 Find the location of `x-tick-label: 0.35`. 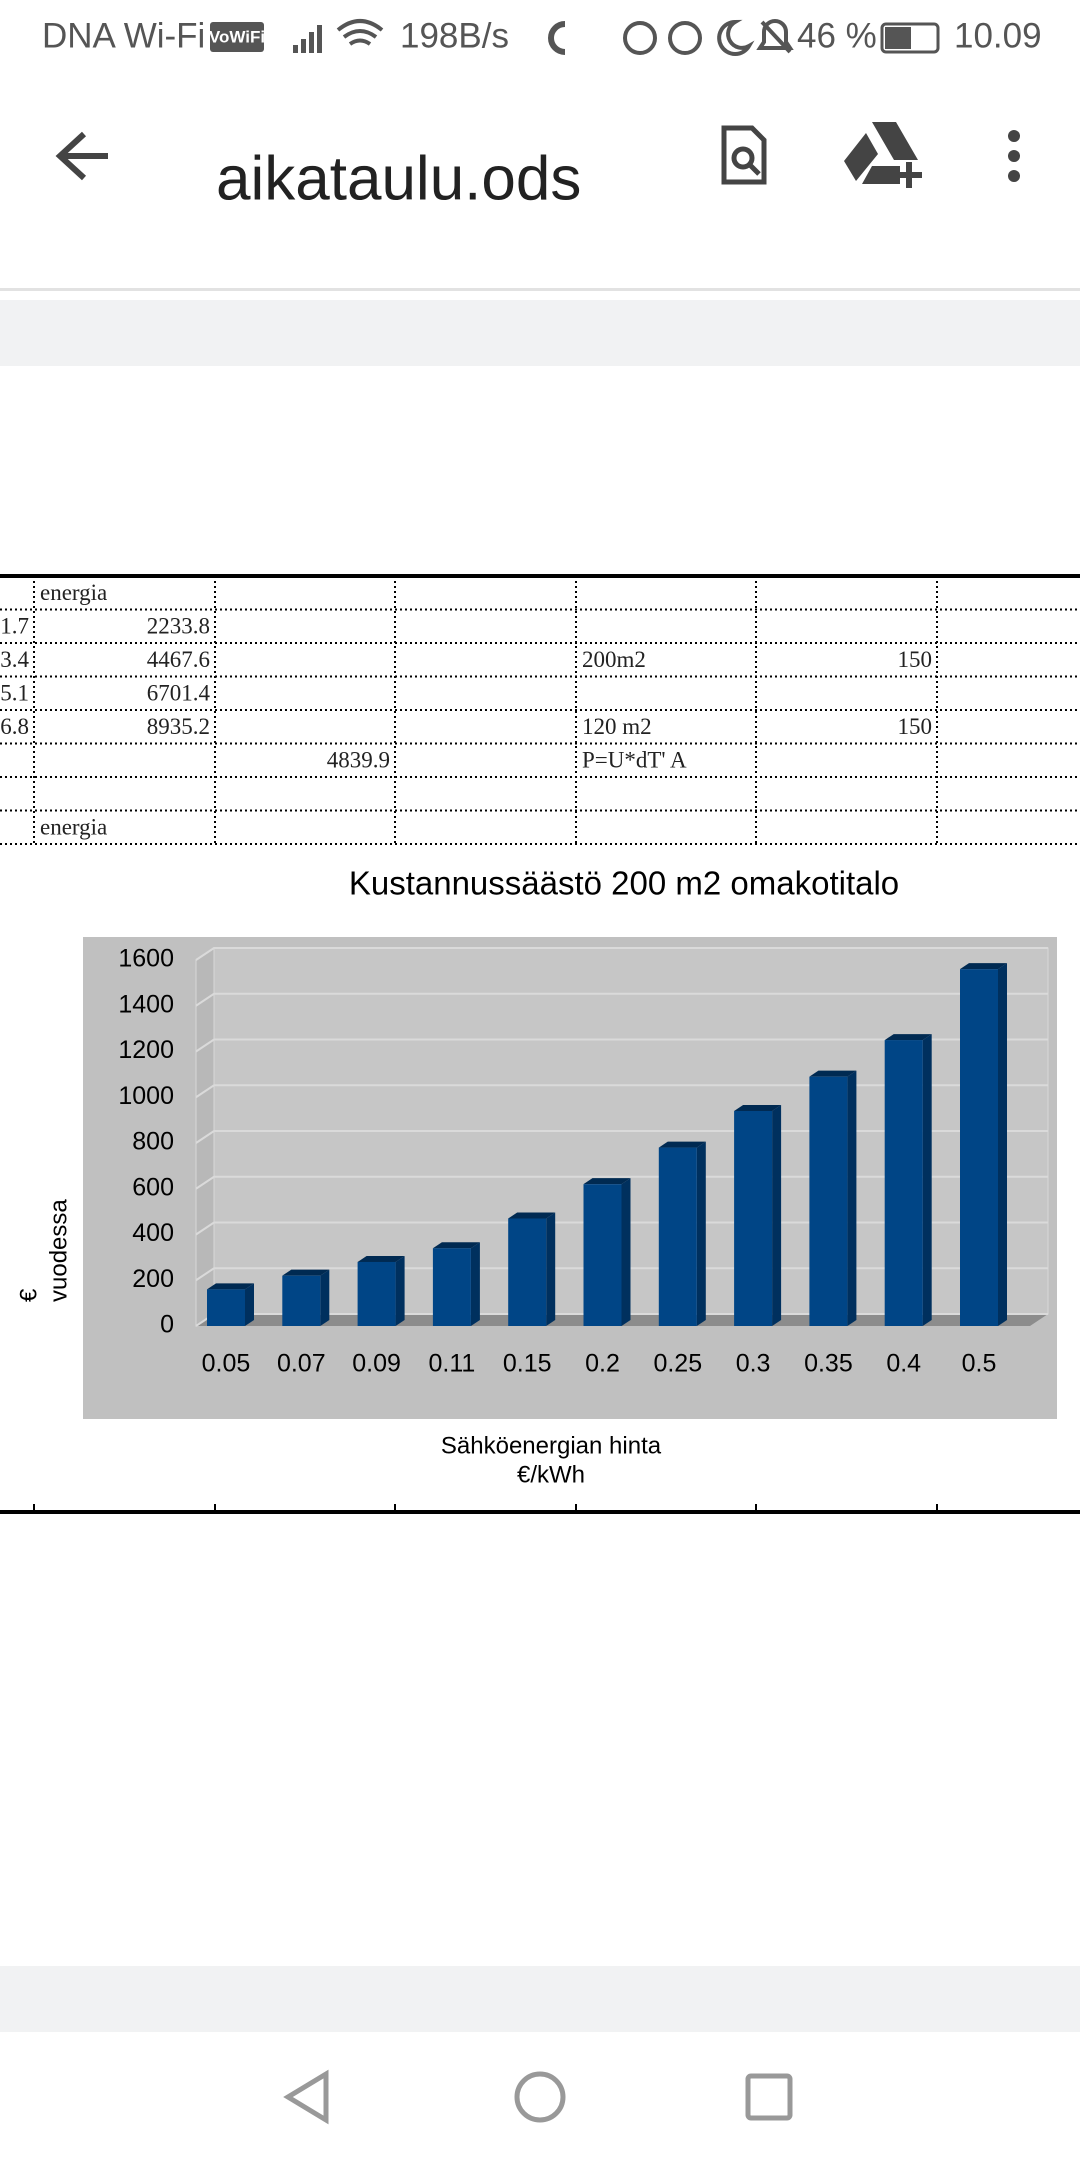

x-tick-label: 0.35 is located at coordinates (828, 1364).